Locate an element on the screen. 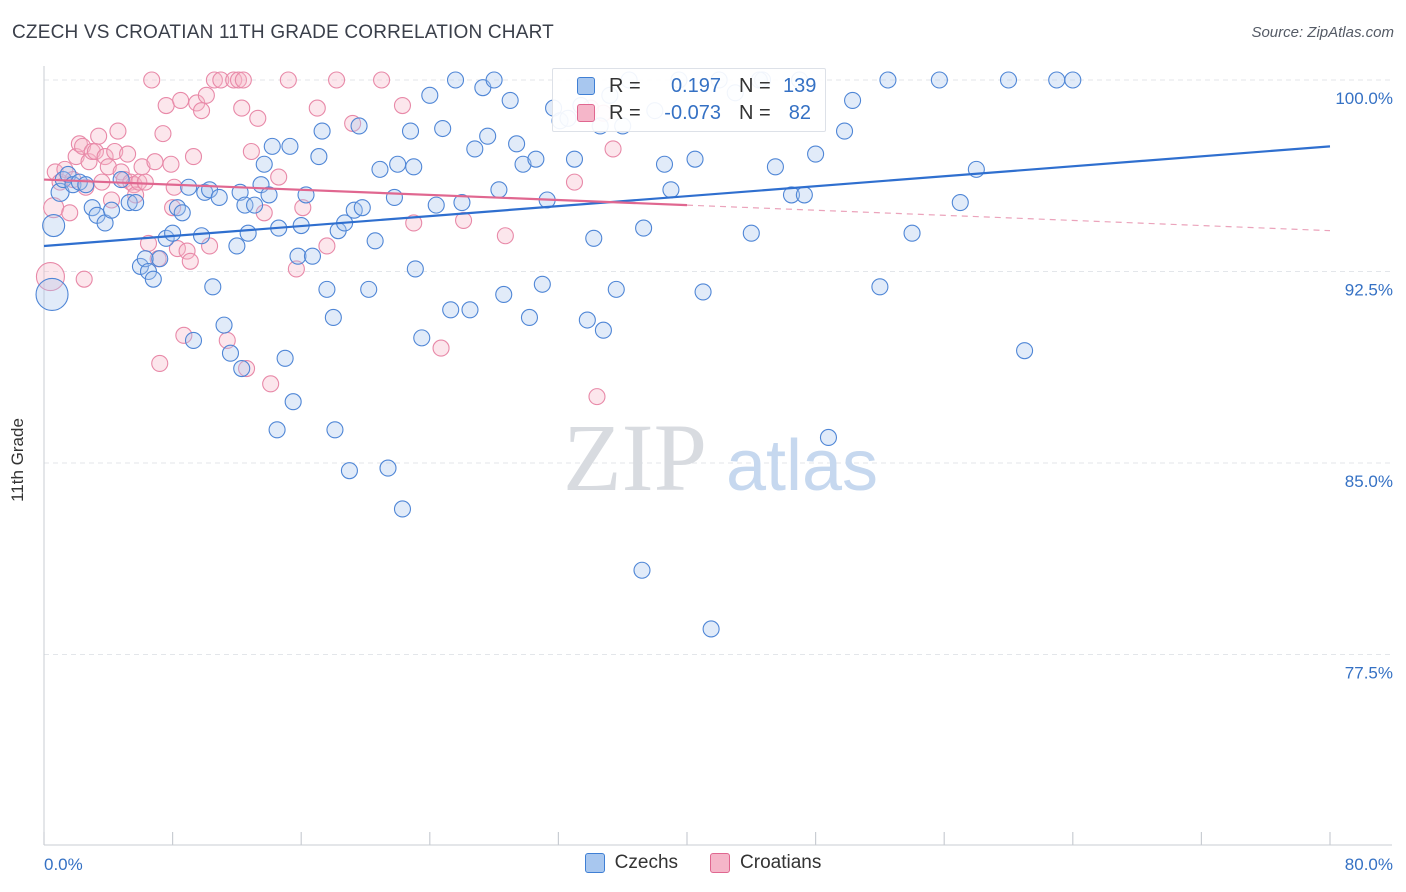  legend-item-croatians: Croatians is located at coordinates (765, 863).